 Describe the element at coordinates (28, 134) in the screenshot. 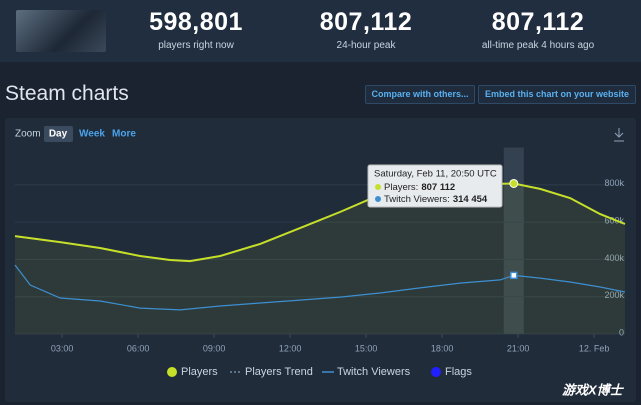

I see `zoom-label: Zoom` at that location.